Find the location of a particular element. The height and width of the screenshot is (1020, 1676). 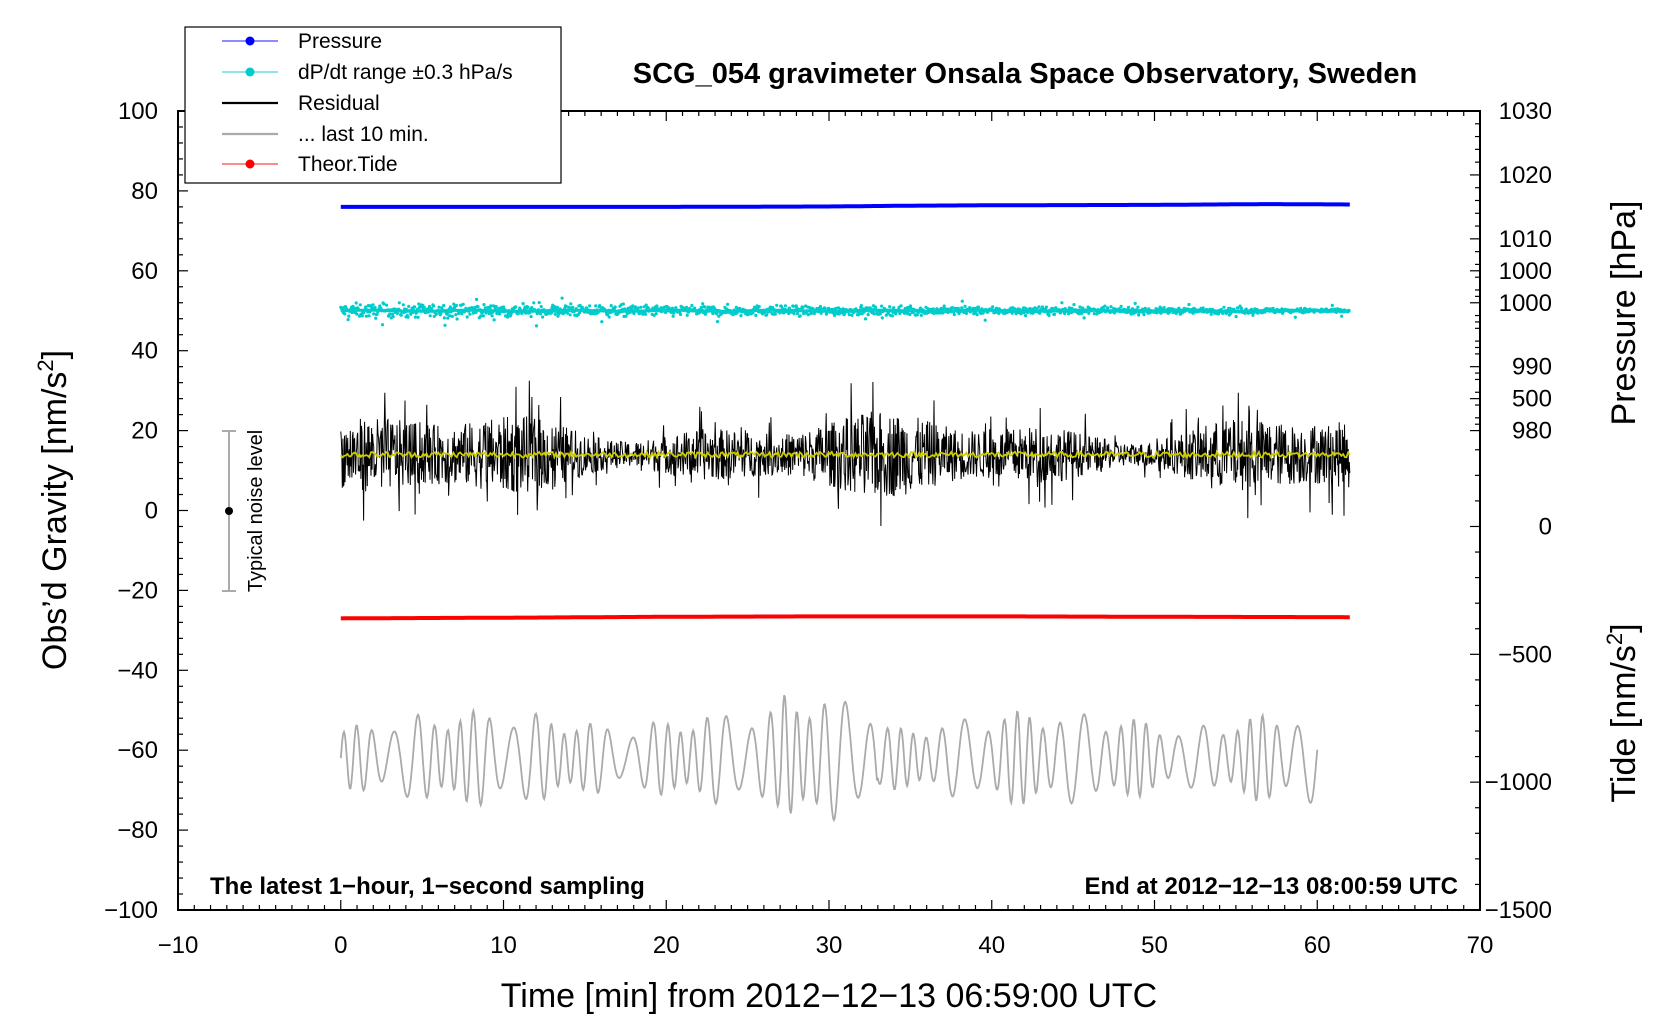

y-tick-label-left: 100 is located at coordinates (138, 111).